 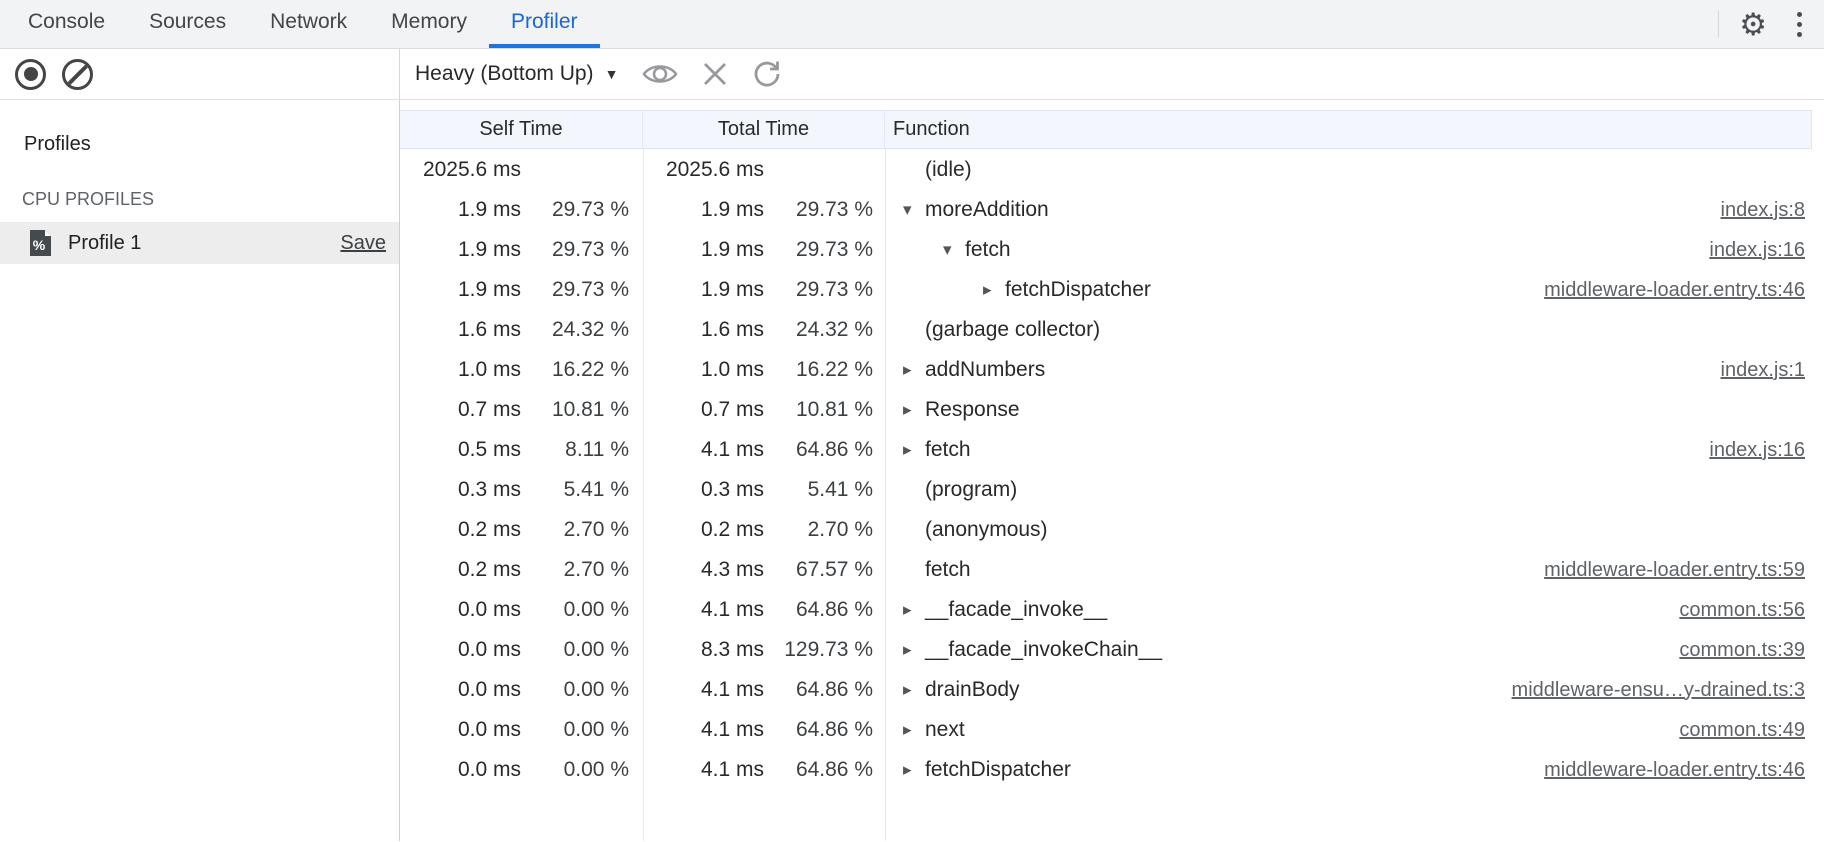 What do you see at coordinates (1799, 24) in the screenshot?
I see `more-options-kebab-icon` at bounding box center [1799, 24].